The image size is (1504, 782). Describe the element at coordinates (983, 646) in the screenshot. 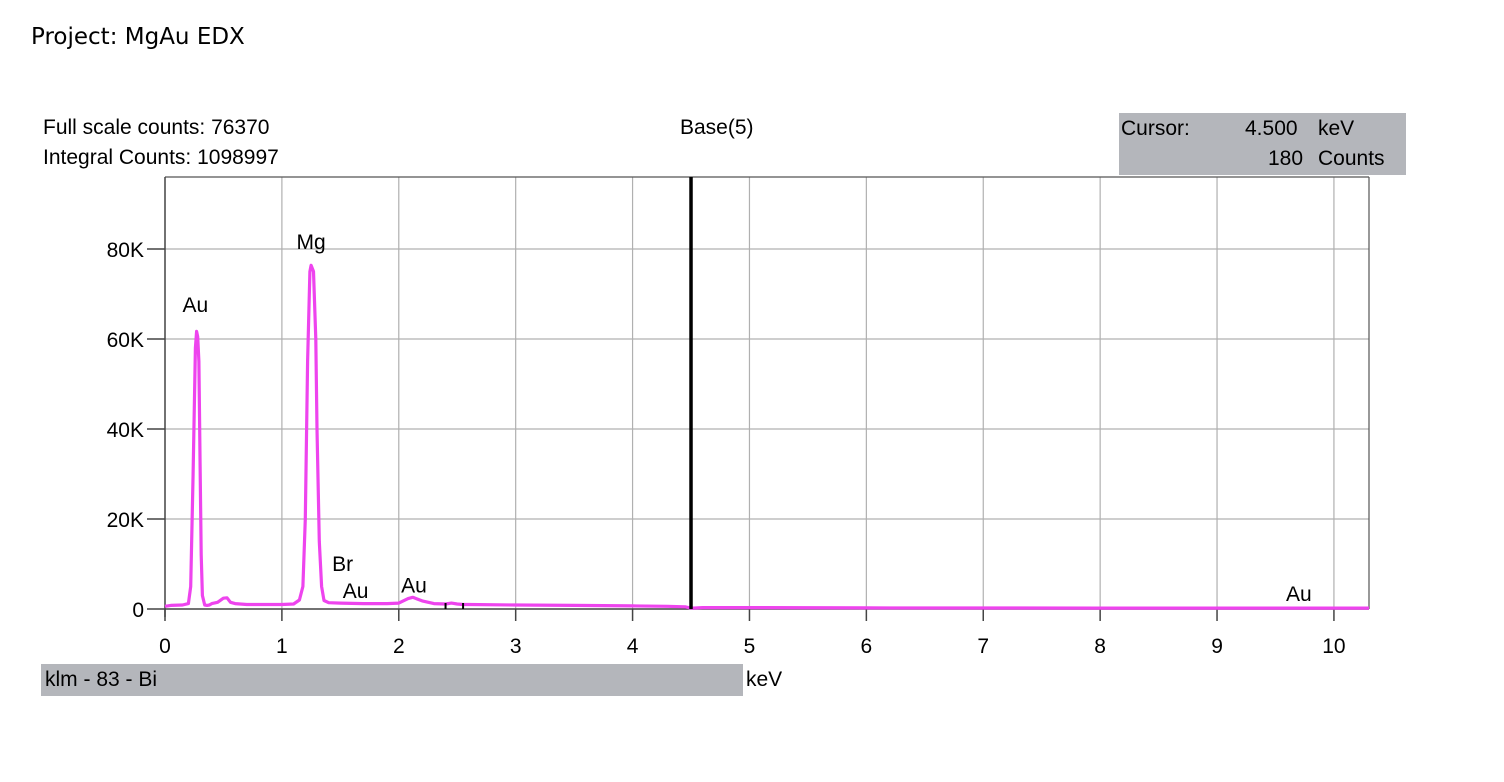

I see `x-tick-label: 7` at that location.